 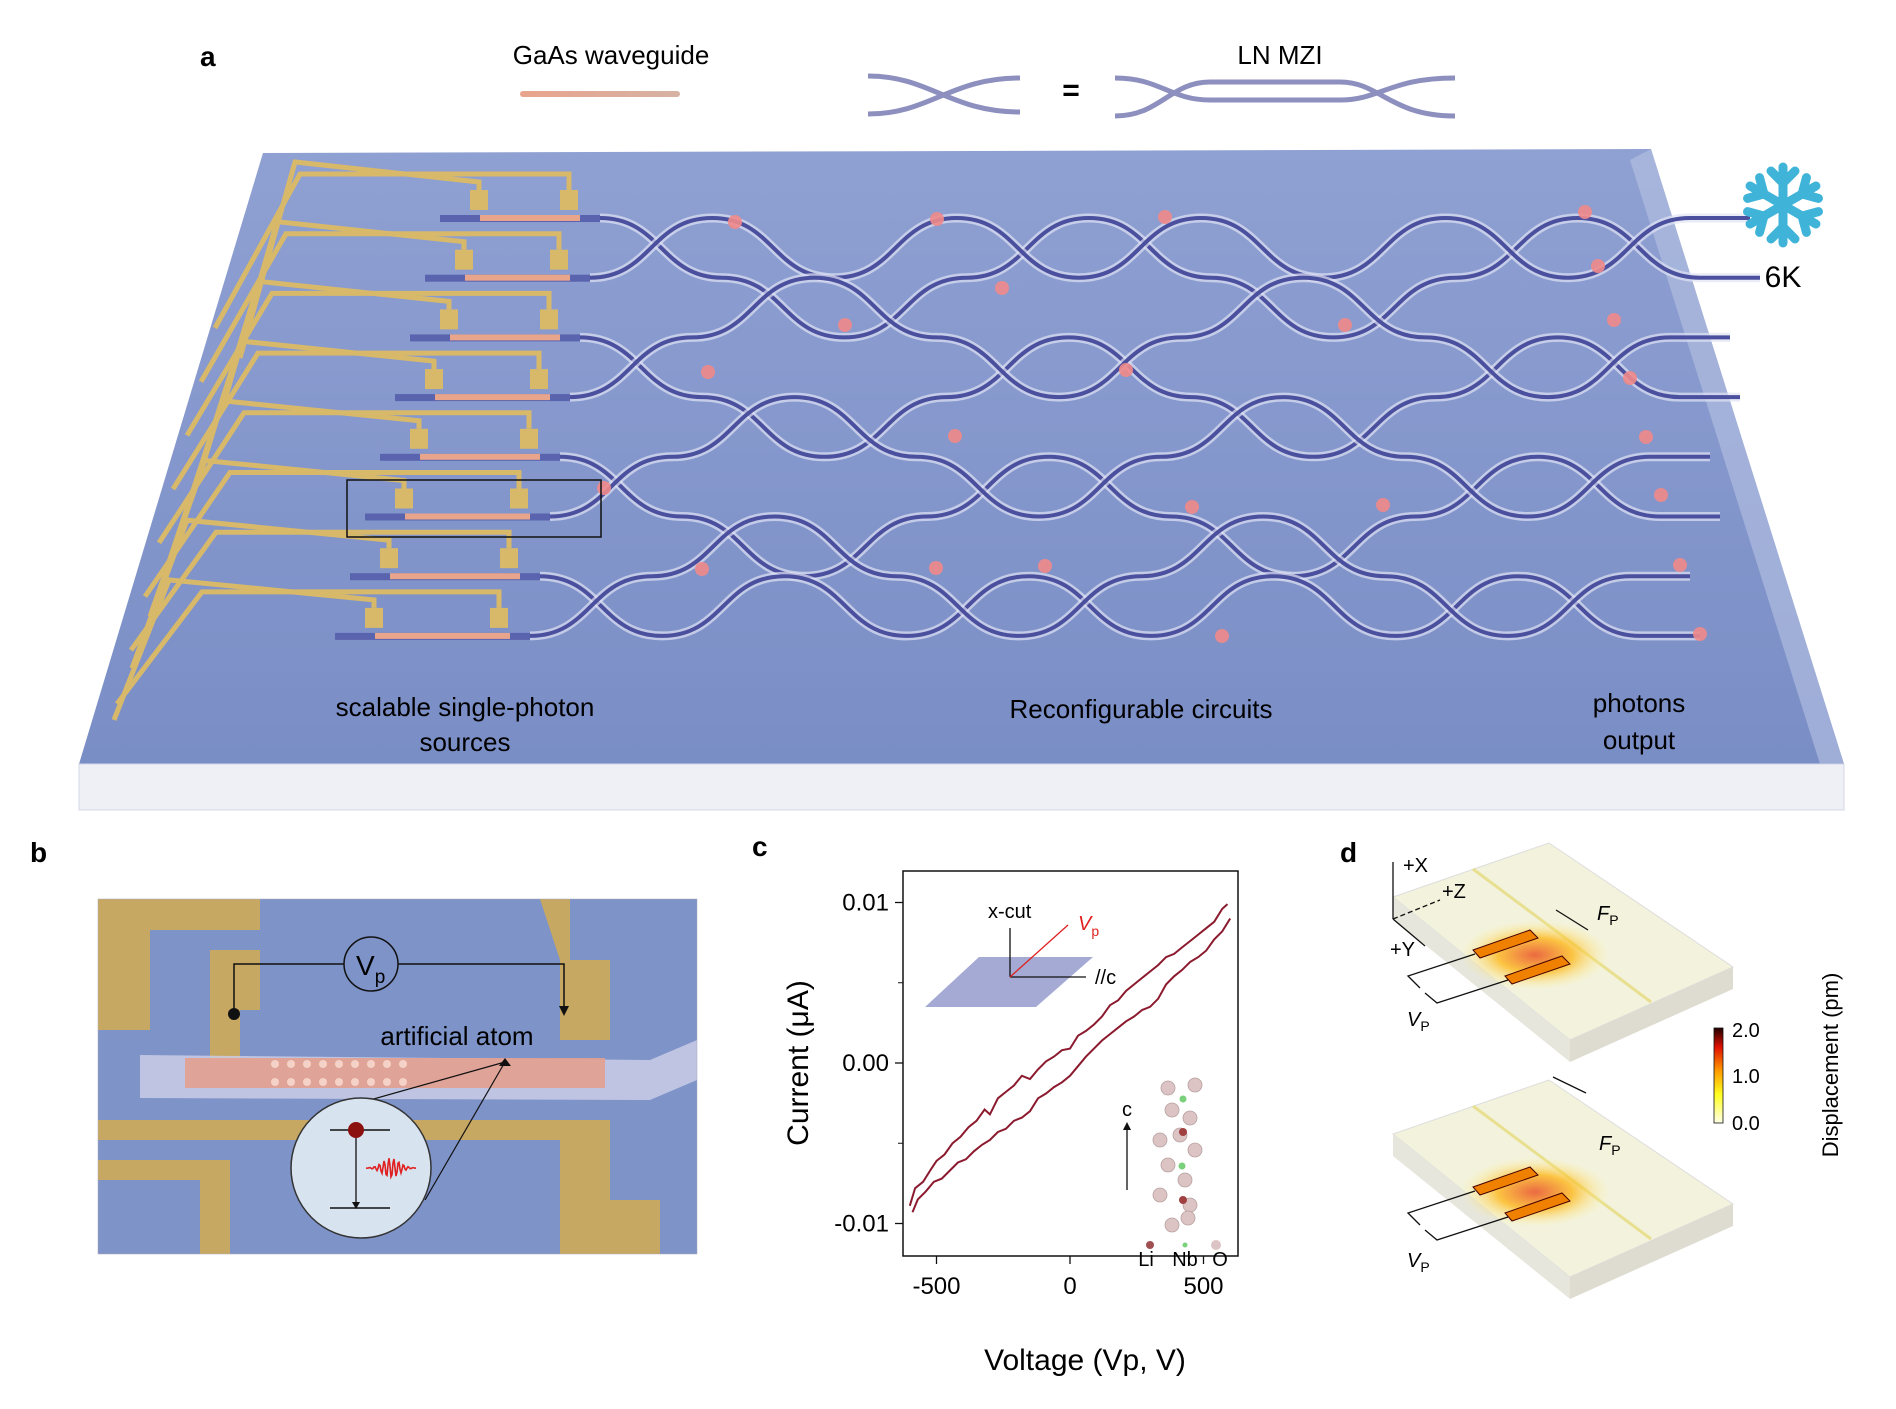 I want to click on axis-z-label: +Z, so click(x=1454, y=892).